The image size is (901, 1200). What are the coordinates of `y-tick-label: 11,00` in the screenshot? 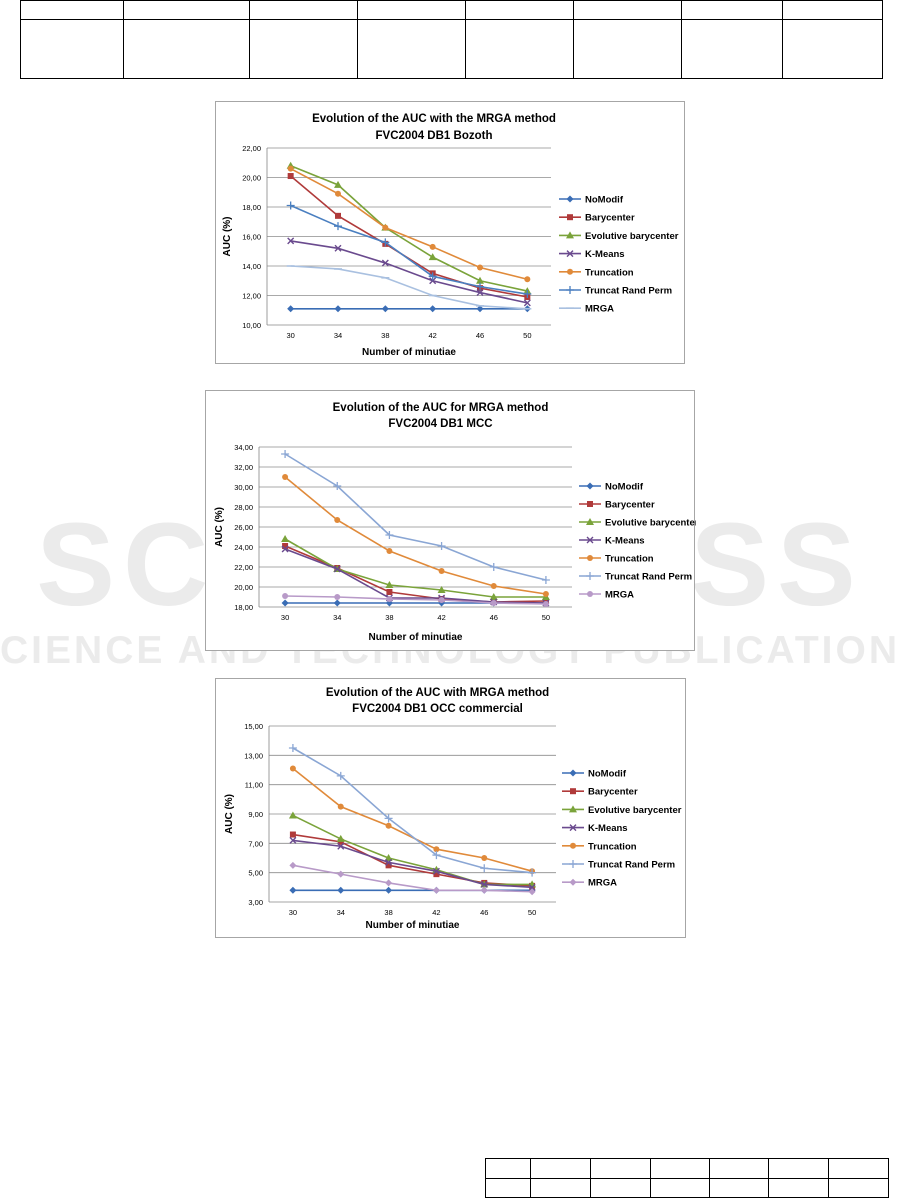 It's located at (254, 785).